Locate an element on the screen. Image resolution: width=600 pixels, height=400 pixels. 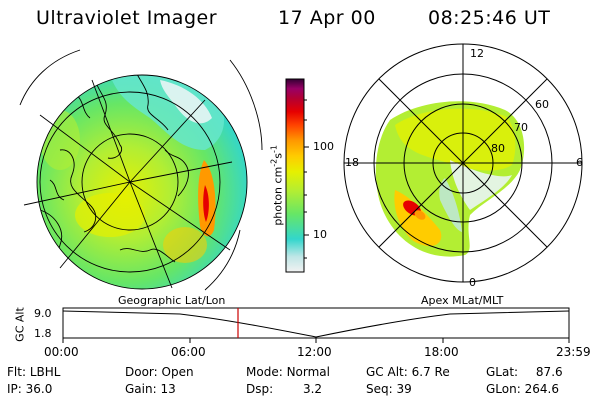
timeline-tick-0000: 00:00 is located at coordinates (61, 352).